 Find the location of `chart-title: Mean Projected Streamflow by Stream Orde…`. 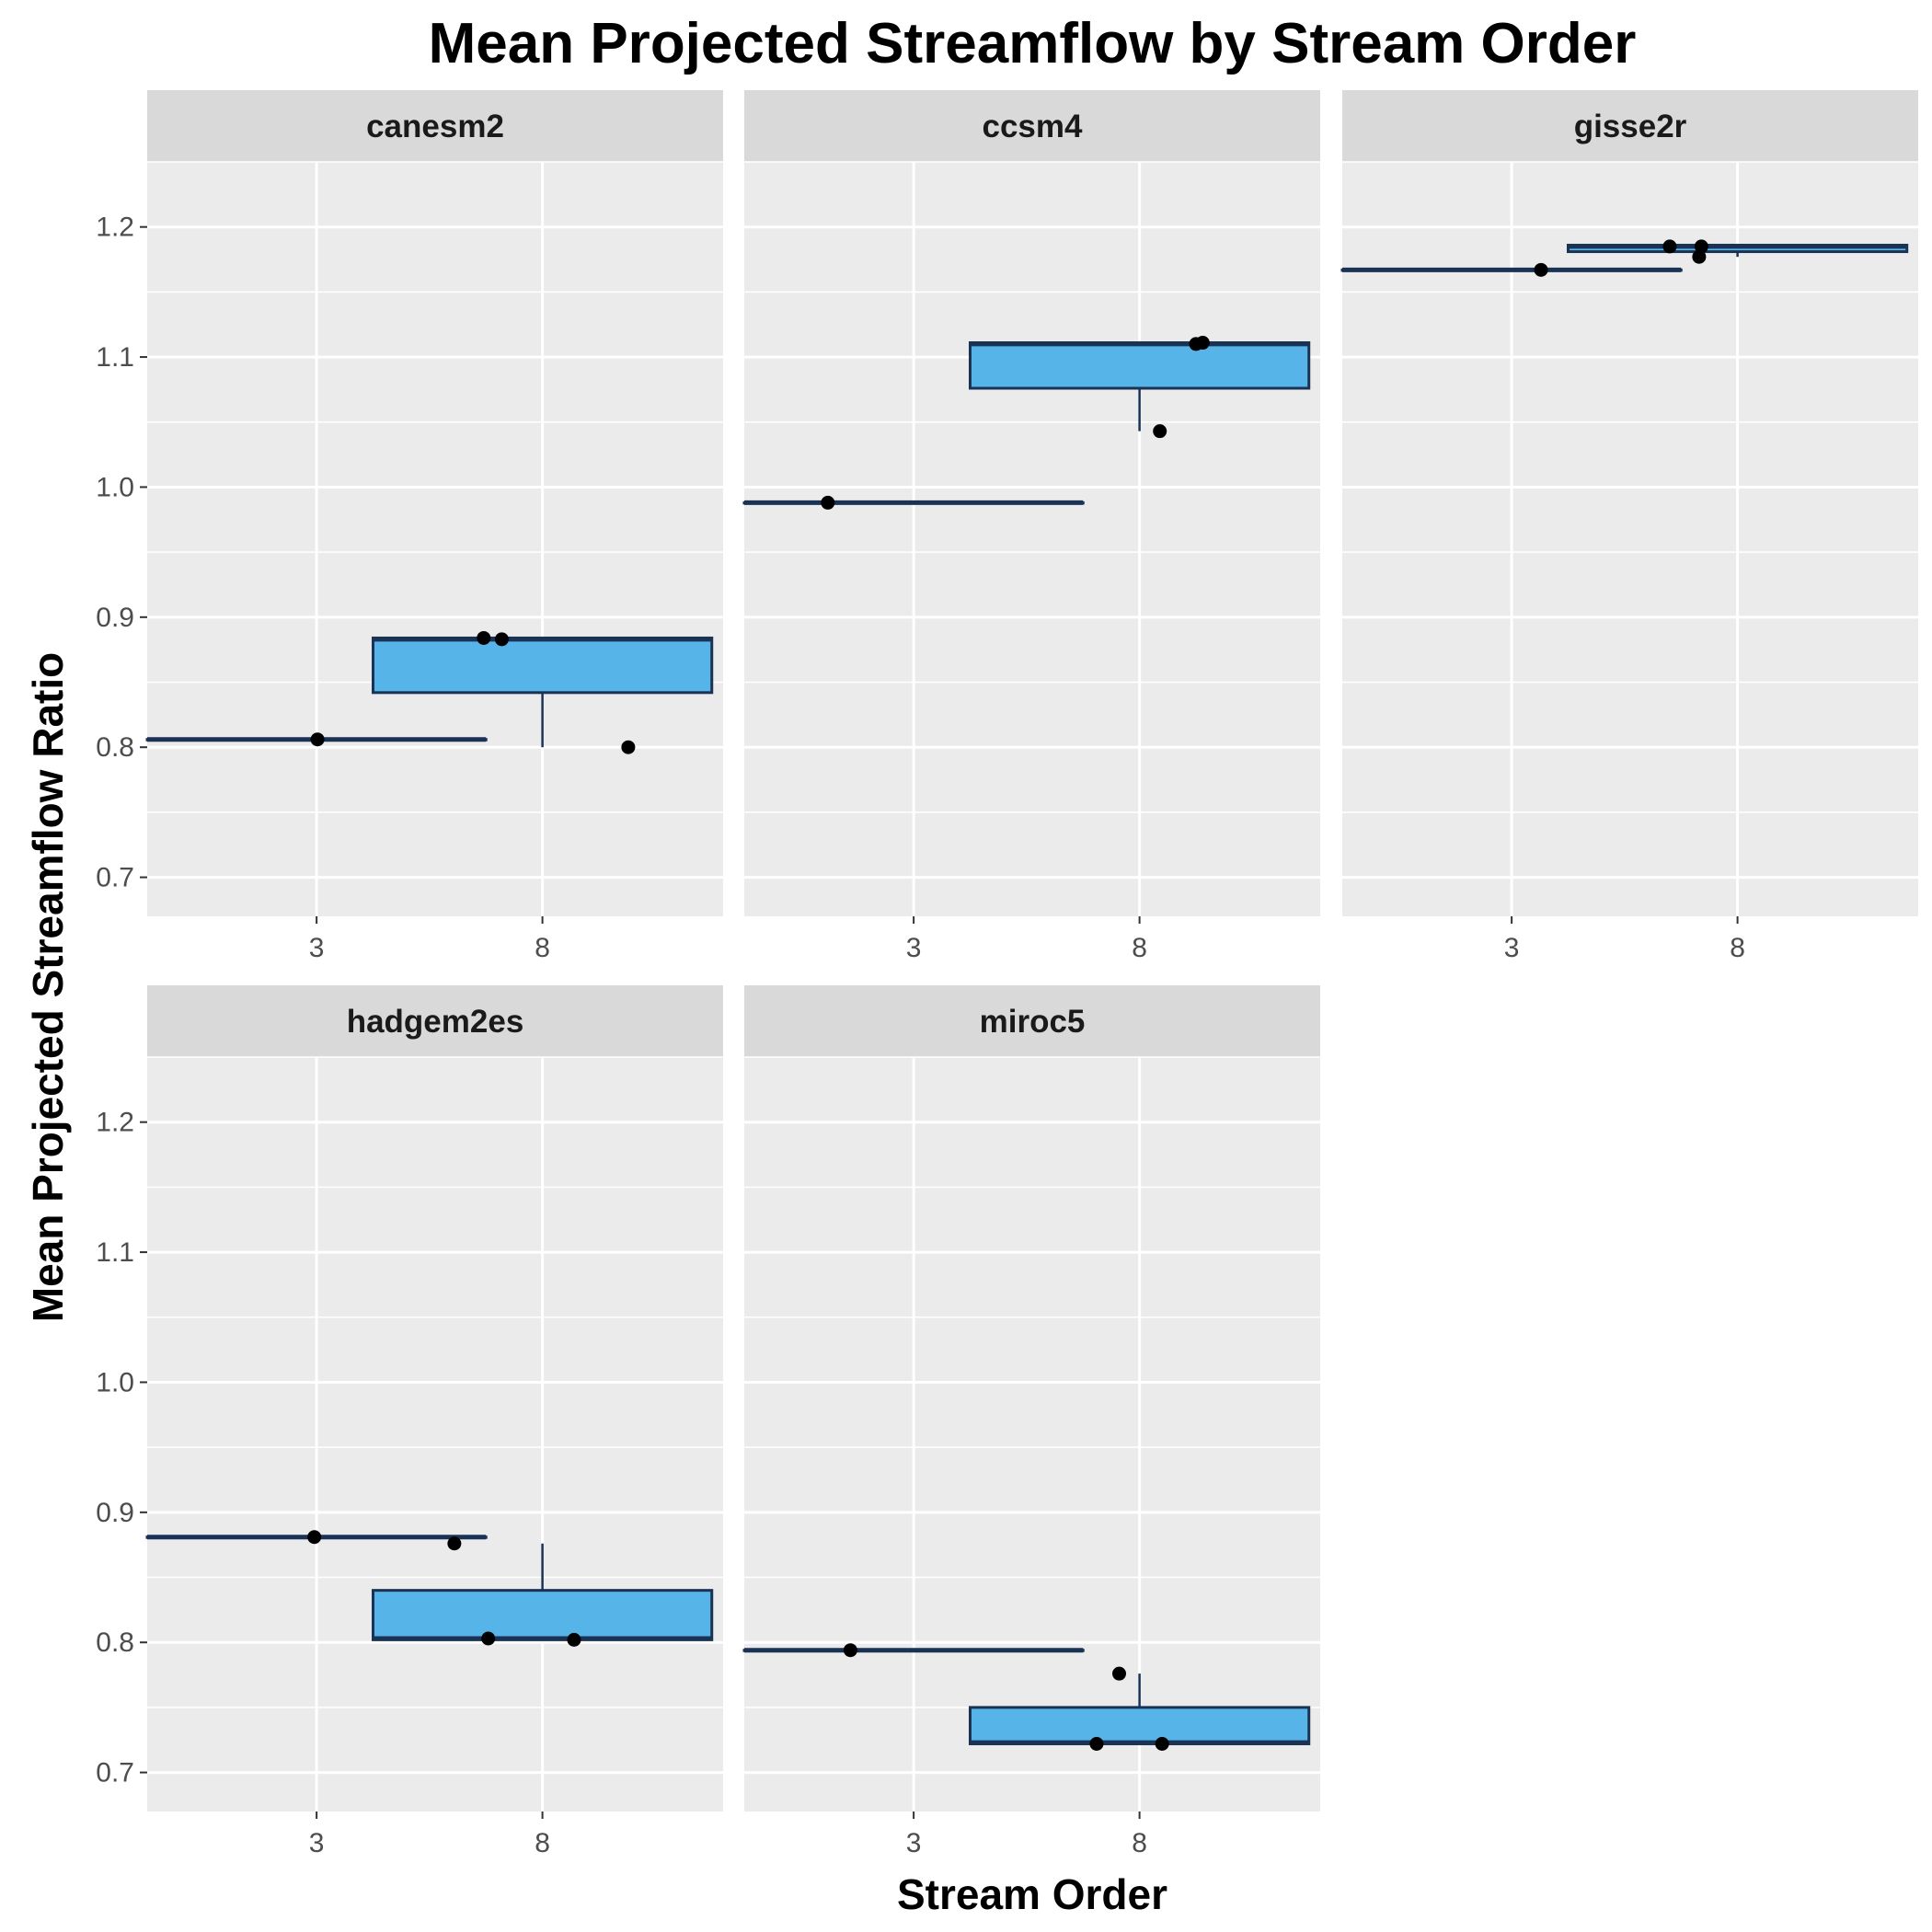

chart-title: Mean Projected Streamflow by Stream Orde… is located at coordinates (1033, 43).